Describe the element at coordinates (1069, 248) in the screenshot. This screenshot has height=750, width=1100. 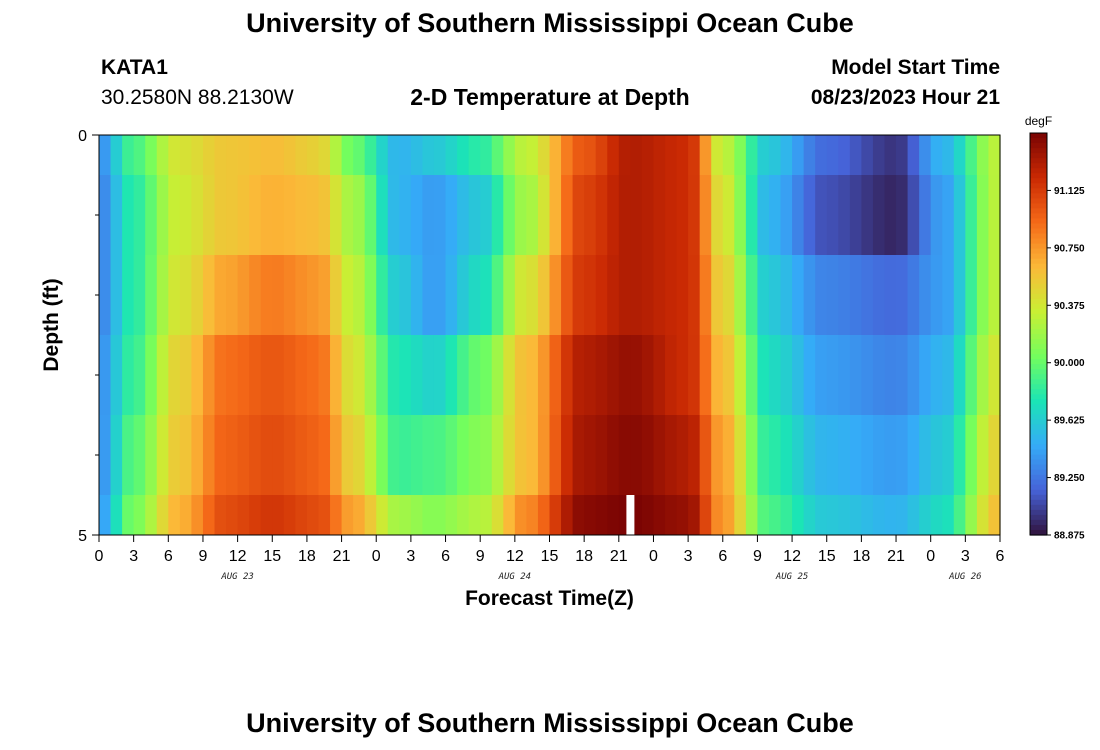
I see `colorbar-tick-label: 90.750` at that location.